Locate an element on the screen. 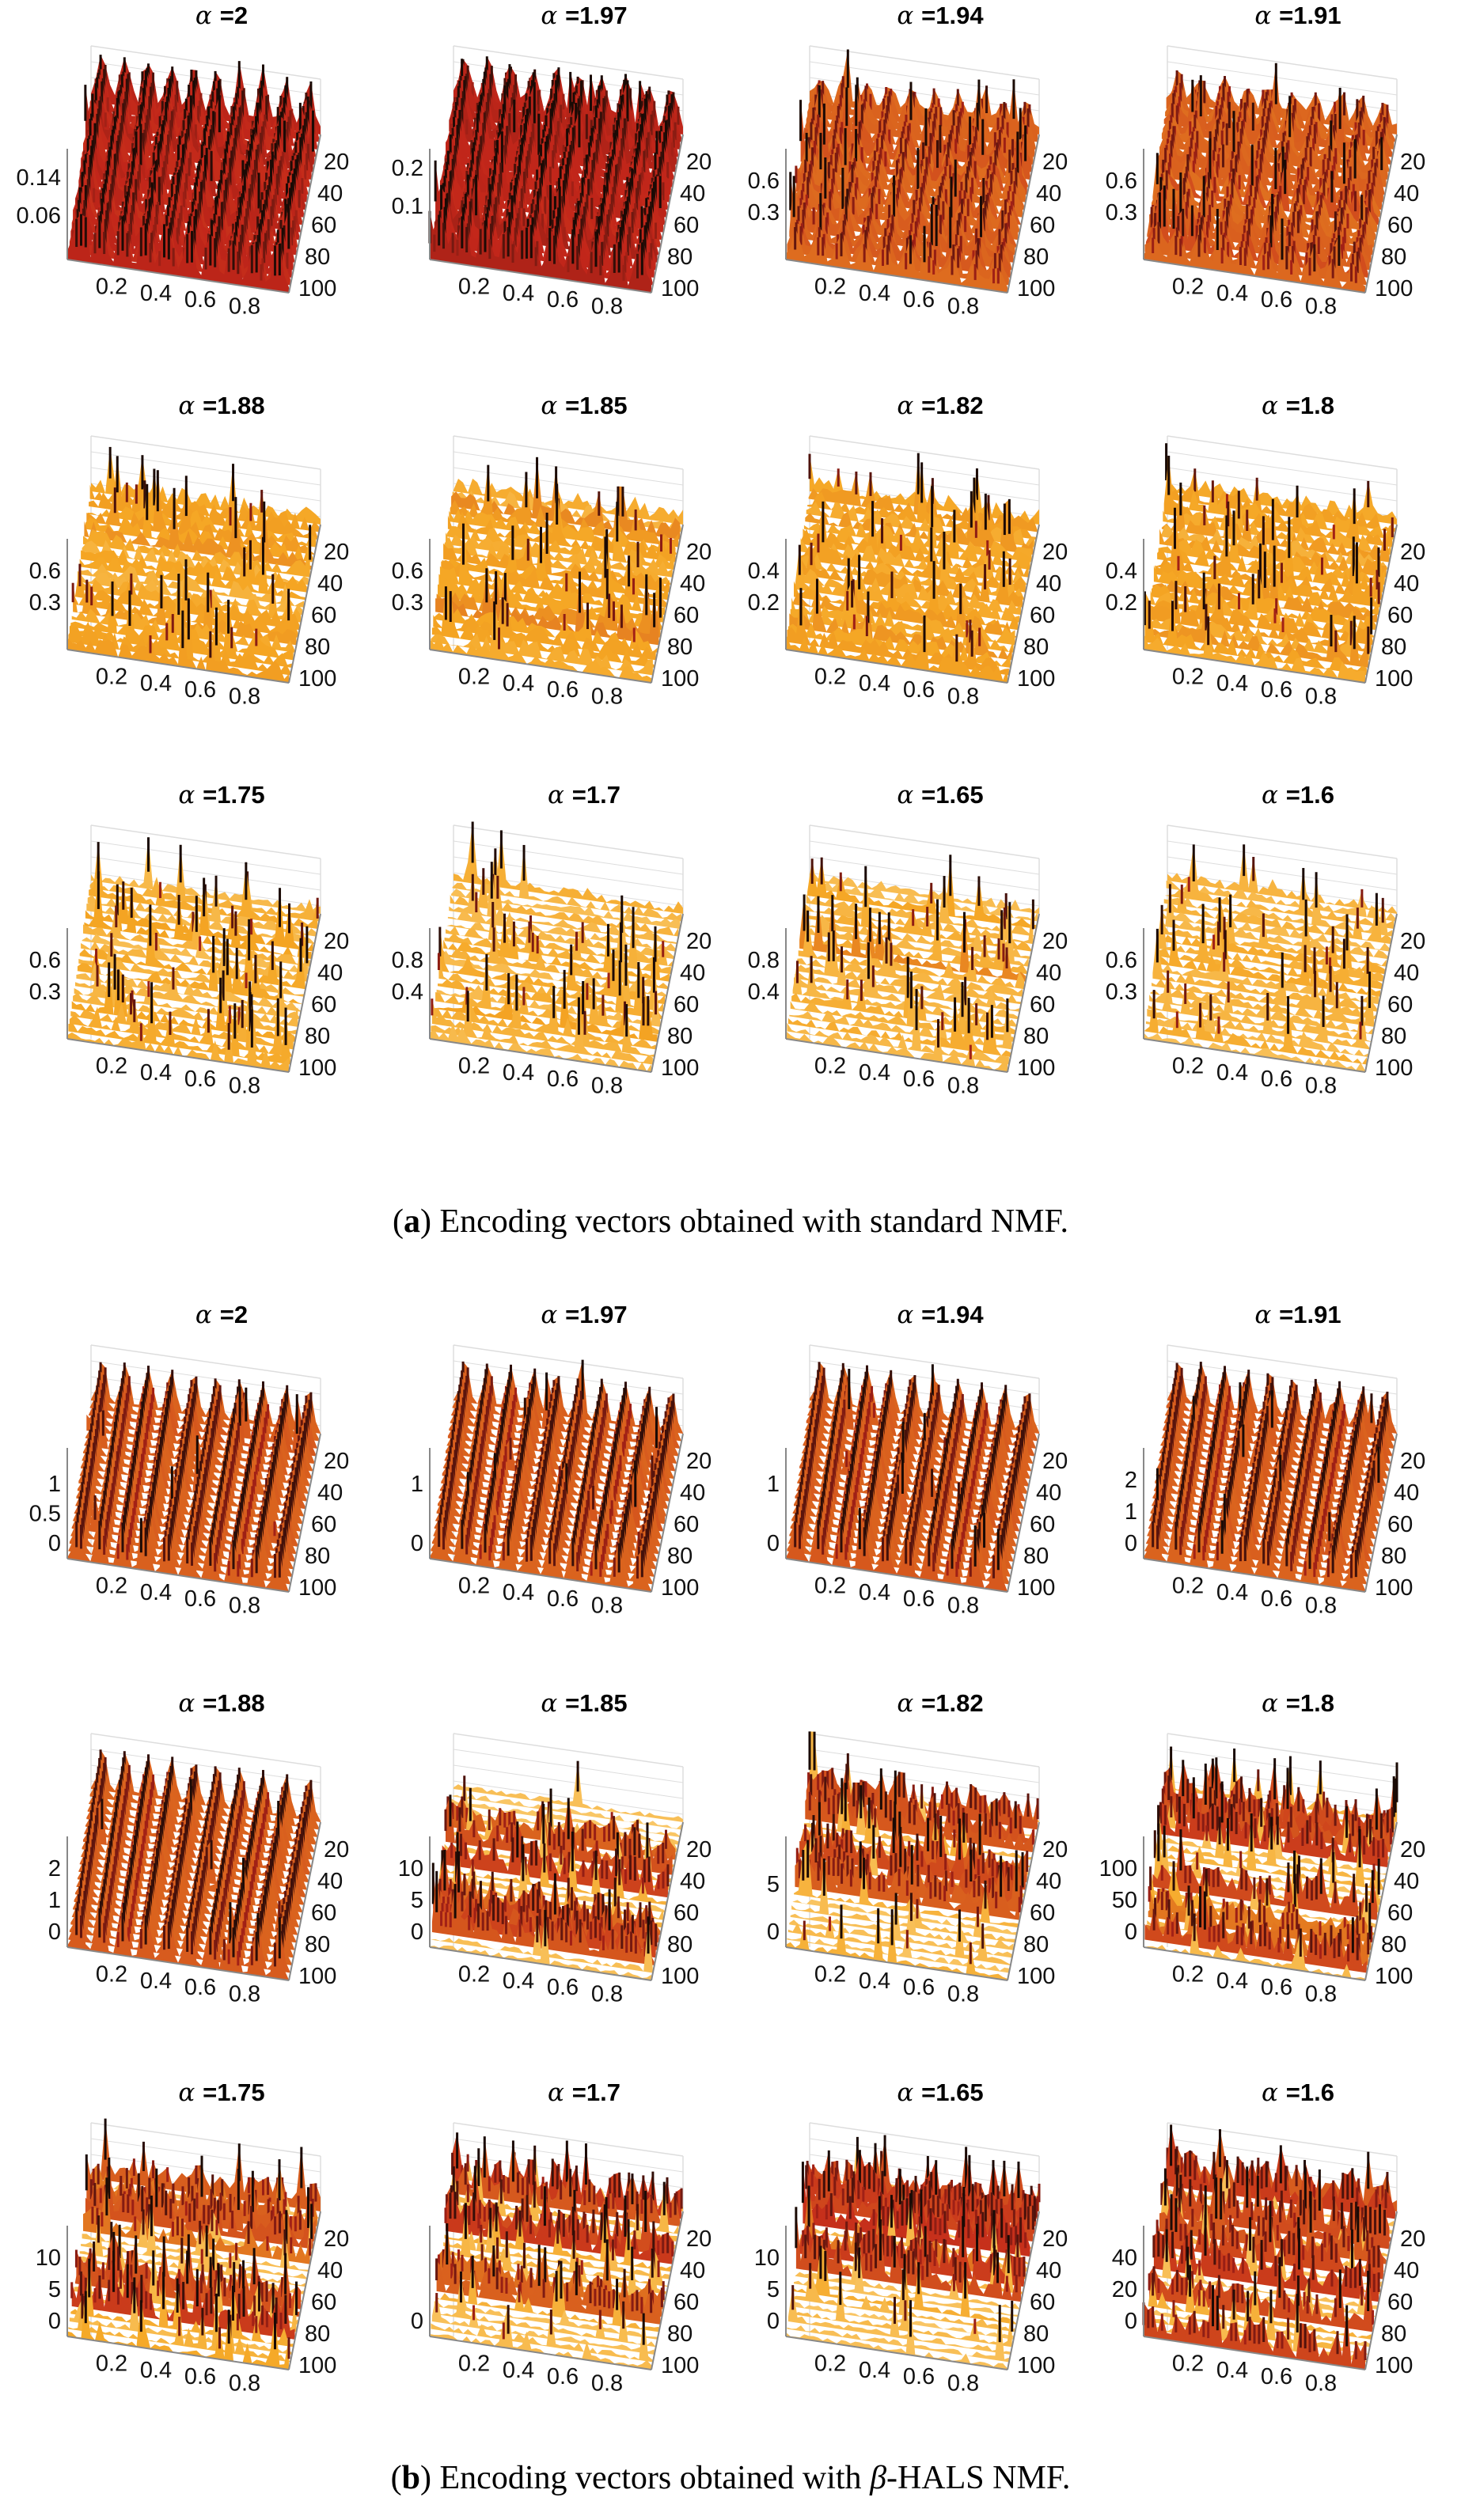 This screenshot has width=1461, height=2520. panel-title: α =1.65 is located at coordinates (940, 795).